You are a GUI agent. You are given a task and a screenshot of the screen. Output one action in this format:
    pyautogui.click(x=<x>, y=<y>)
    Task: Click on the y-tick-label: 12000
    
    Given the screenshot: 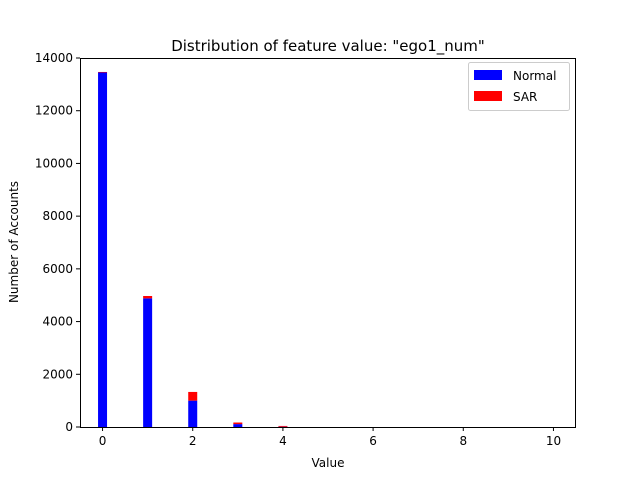 What is the action you would take?
    pyautogui.click(x=54, y=111)
    